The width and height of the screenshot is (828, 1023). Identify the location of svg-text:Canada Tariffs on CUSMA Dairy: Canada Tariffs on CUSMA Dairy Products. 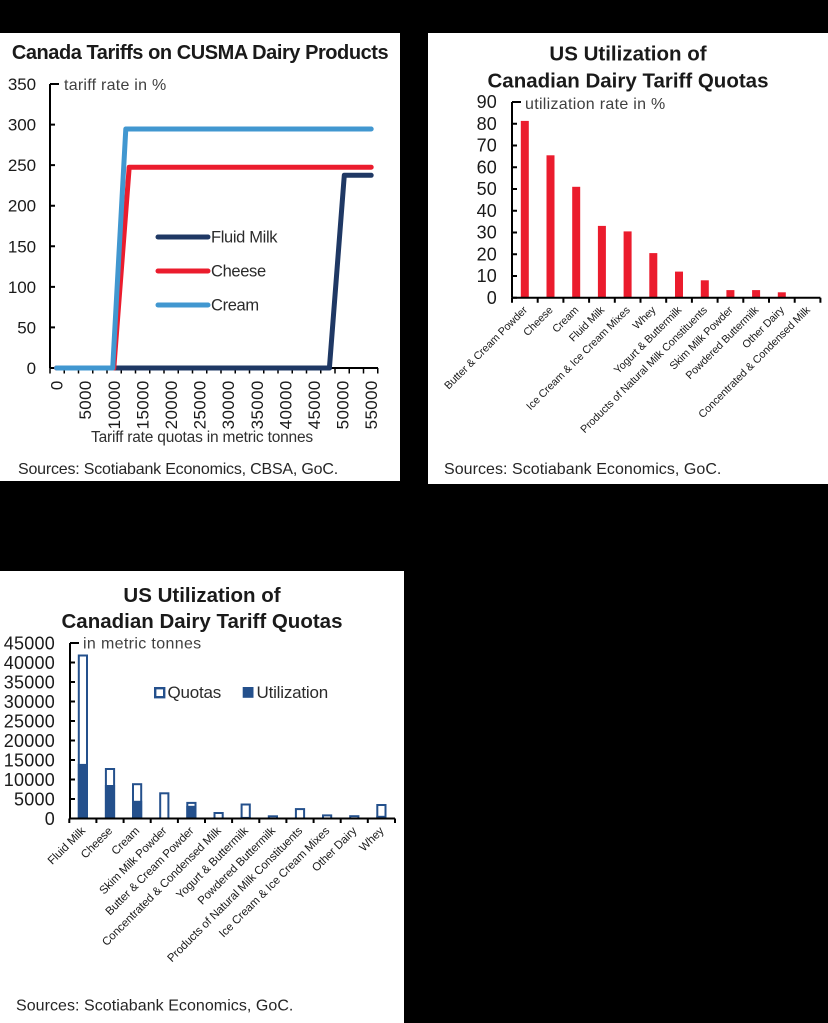
(200, 53).